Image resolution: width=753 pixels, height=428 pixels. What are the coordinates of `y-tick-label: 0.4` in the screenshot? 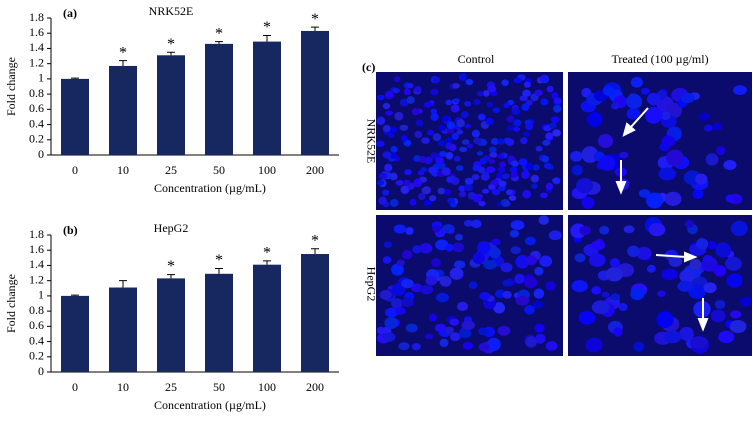 It's located at (36, 123).